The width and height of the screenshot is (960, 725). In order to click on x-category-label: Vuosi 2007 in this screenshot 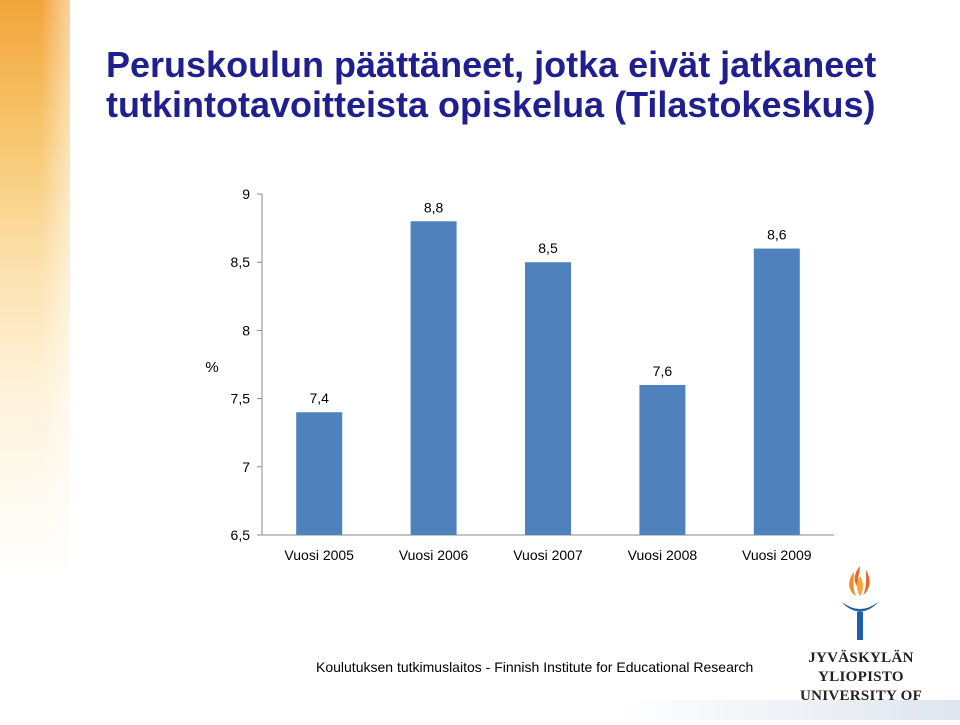, I will do `click(548, 555)`.